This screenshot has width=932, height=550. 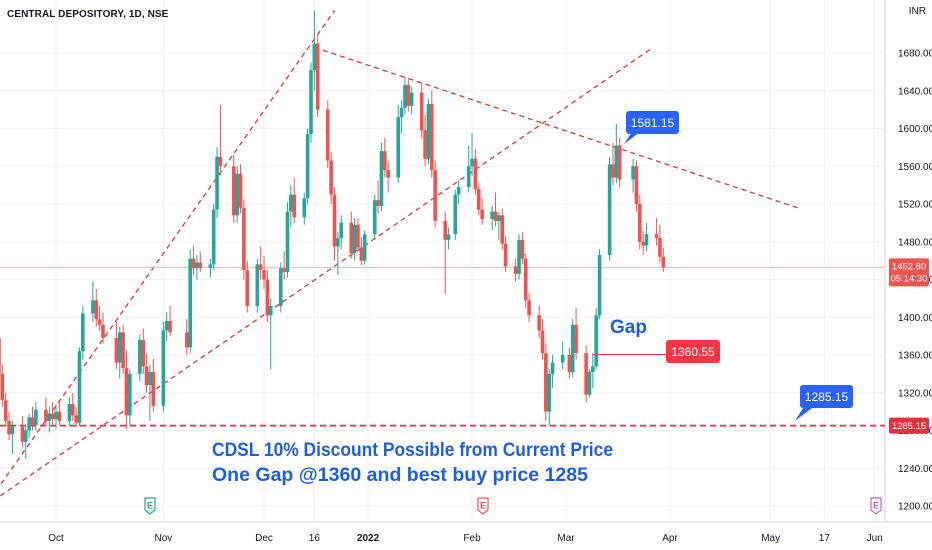 I want to click on support-level-badge, so click(x=909, y=425).